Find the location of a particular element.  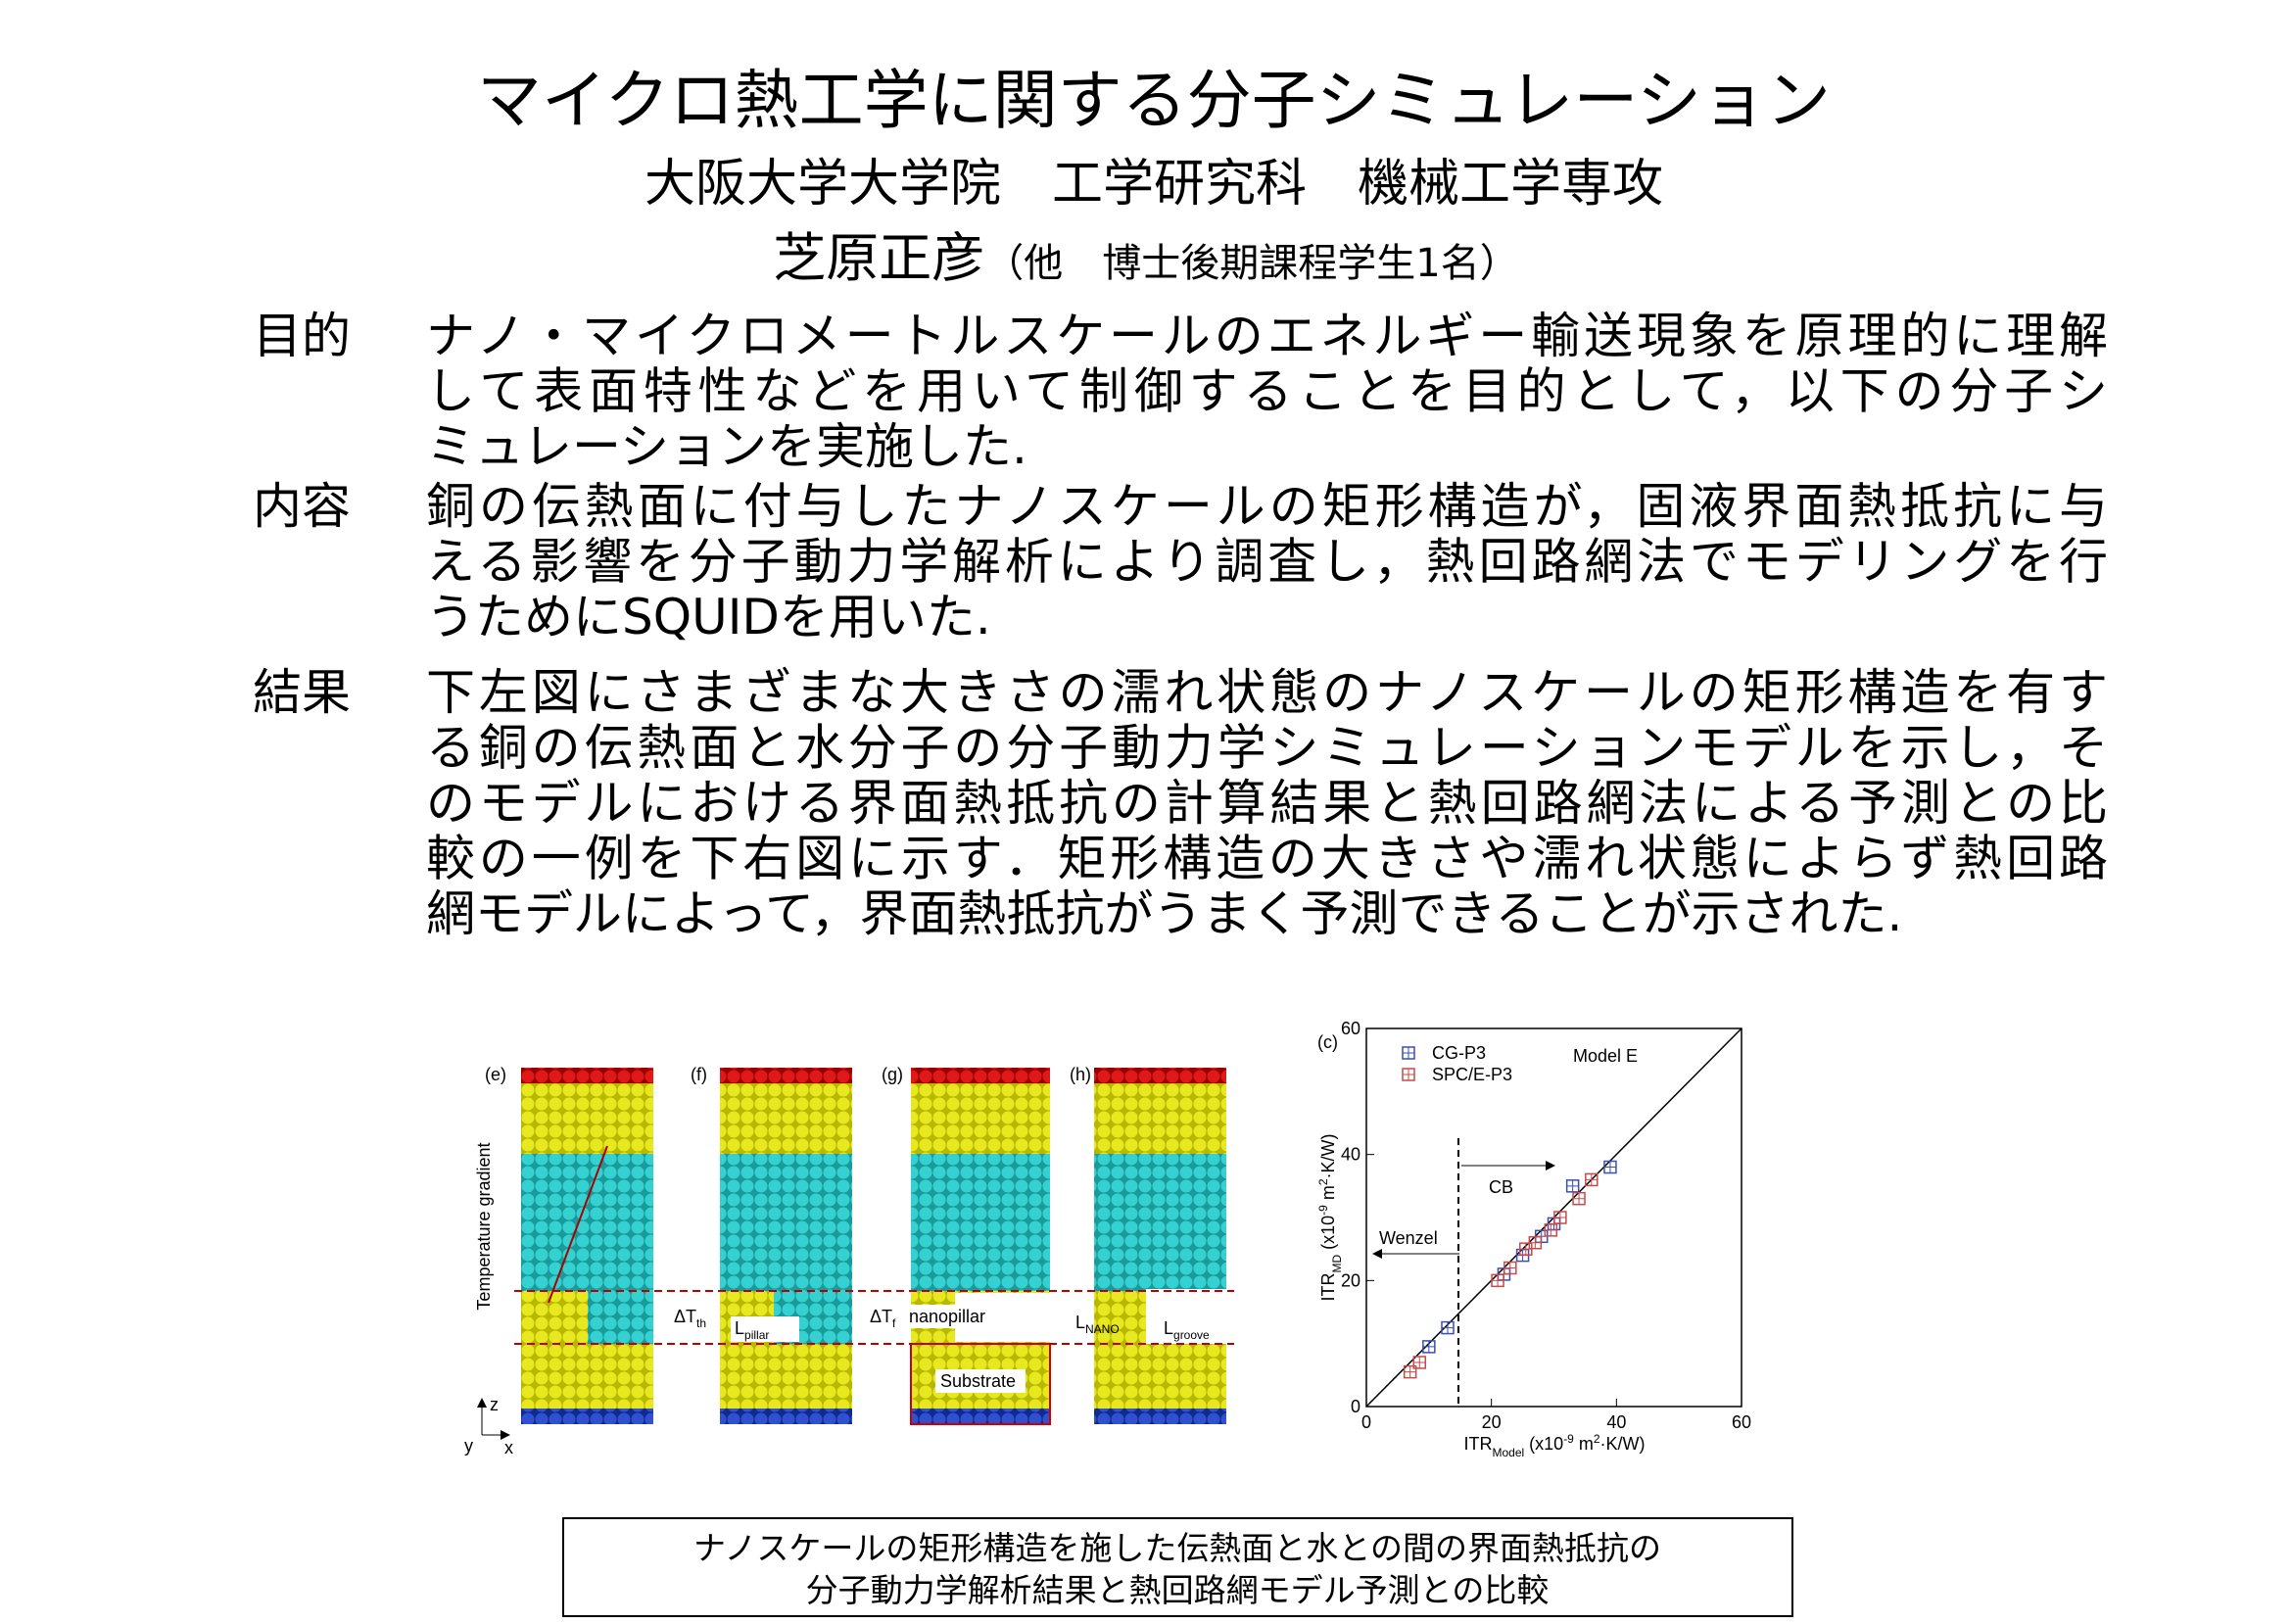

label-part: (x10 is located at coordinates (1543, 1444).